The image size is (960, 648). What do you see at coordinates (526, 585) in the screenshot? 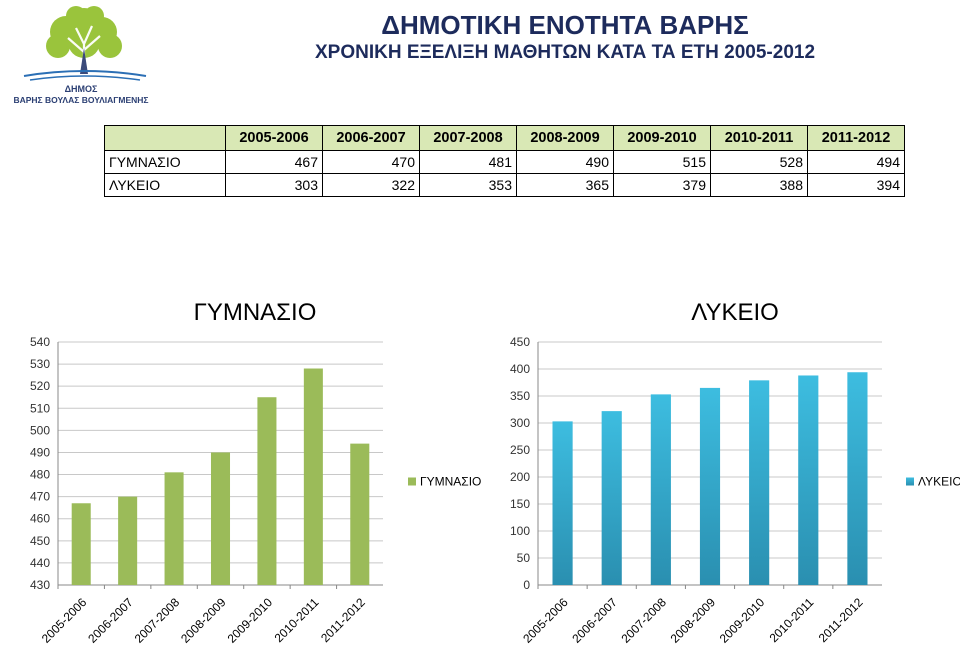
I see `y-tick-label: 0` at bounding box center [526, 585].